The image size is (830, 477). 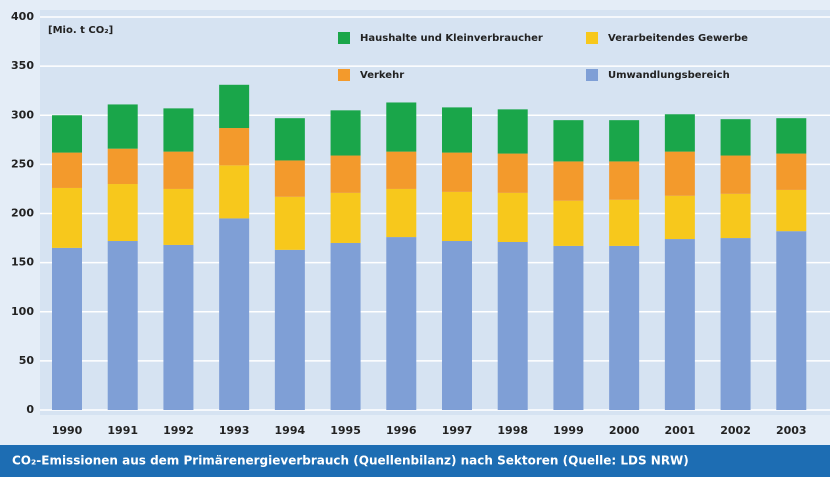 What do you see at coordinates (30, 409) in the screenshot?
I see `y-tick-label: 0` at bounding box center [30, 409].